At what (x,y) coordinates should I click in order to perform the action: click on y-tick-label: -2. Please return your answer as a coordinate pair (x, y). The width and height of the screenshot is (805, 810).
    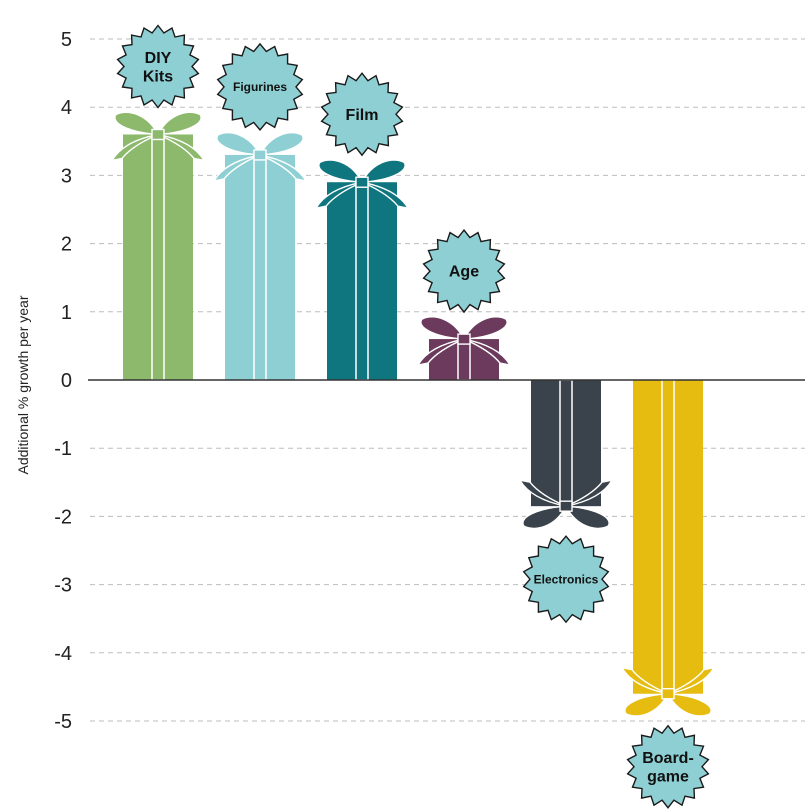
    Looking at the image, I should click on (63, 517).